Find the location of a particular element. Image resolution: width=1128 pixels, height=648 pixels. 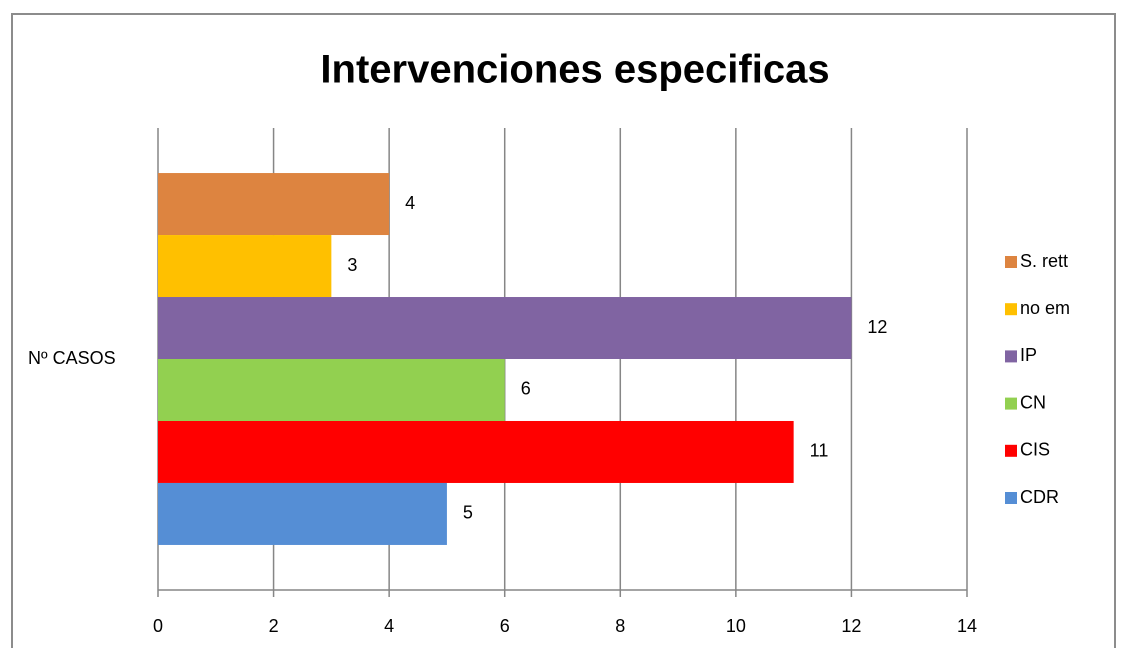

x-tick-label: 12 is located at coordinates (851, 626).